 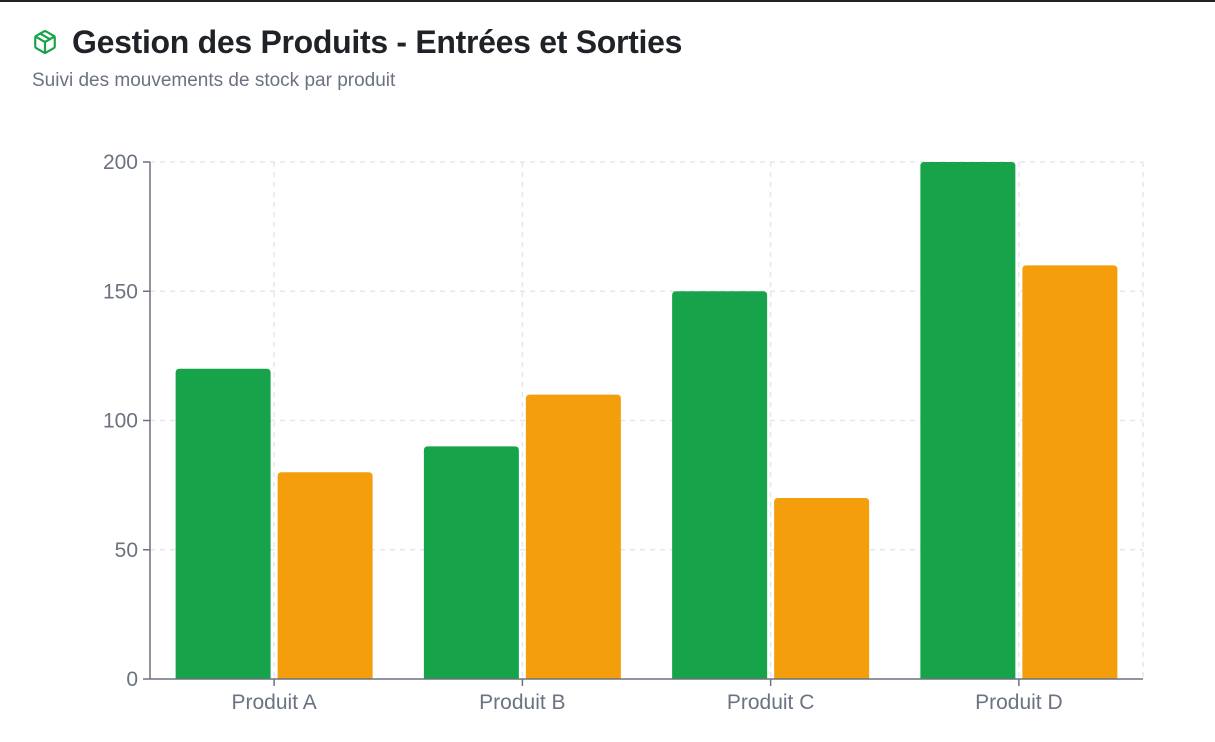 What do you see at coordinates (522, 702) in the screenshot?
I see `x-tick-label: Produit B` at bounding box center [522, 702].